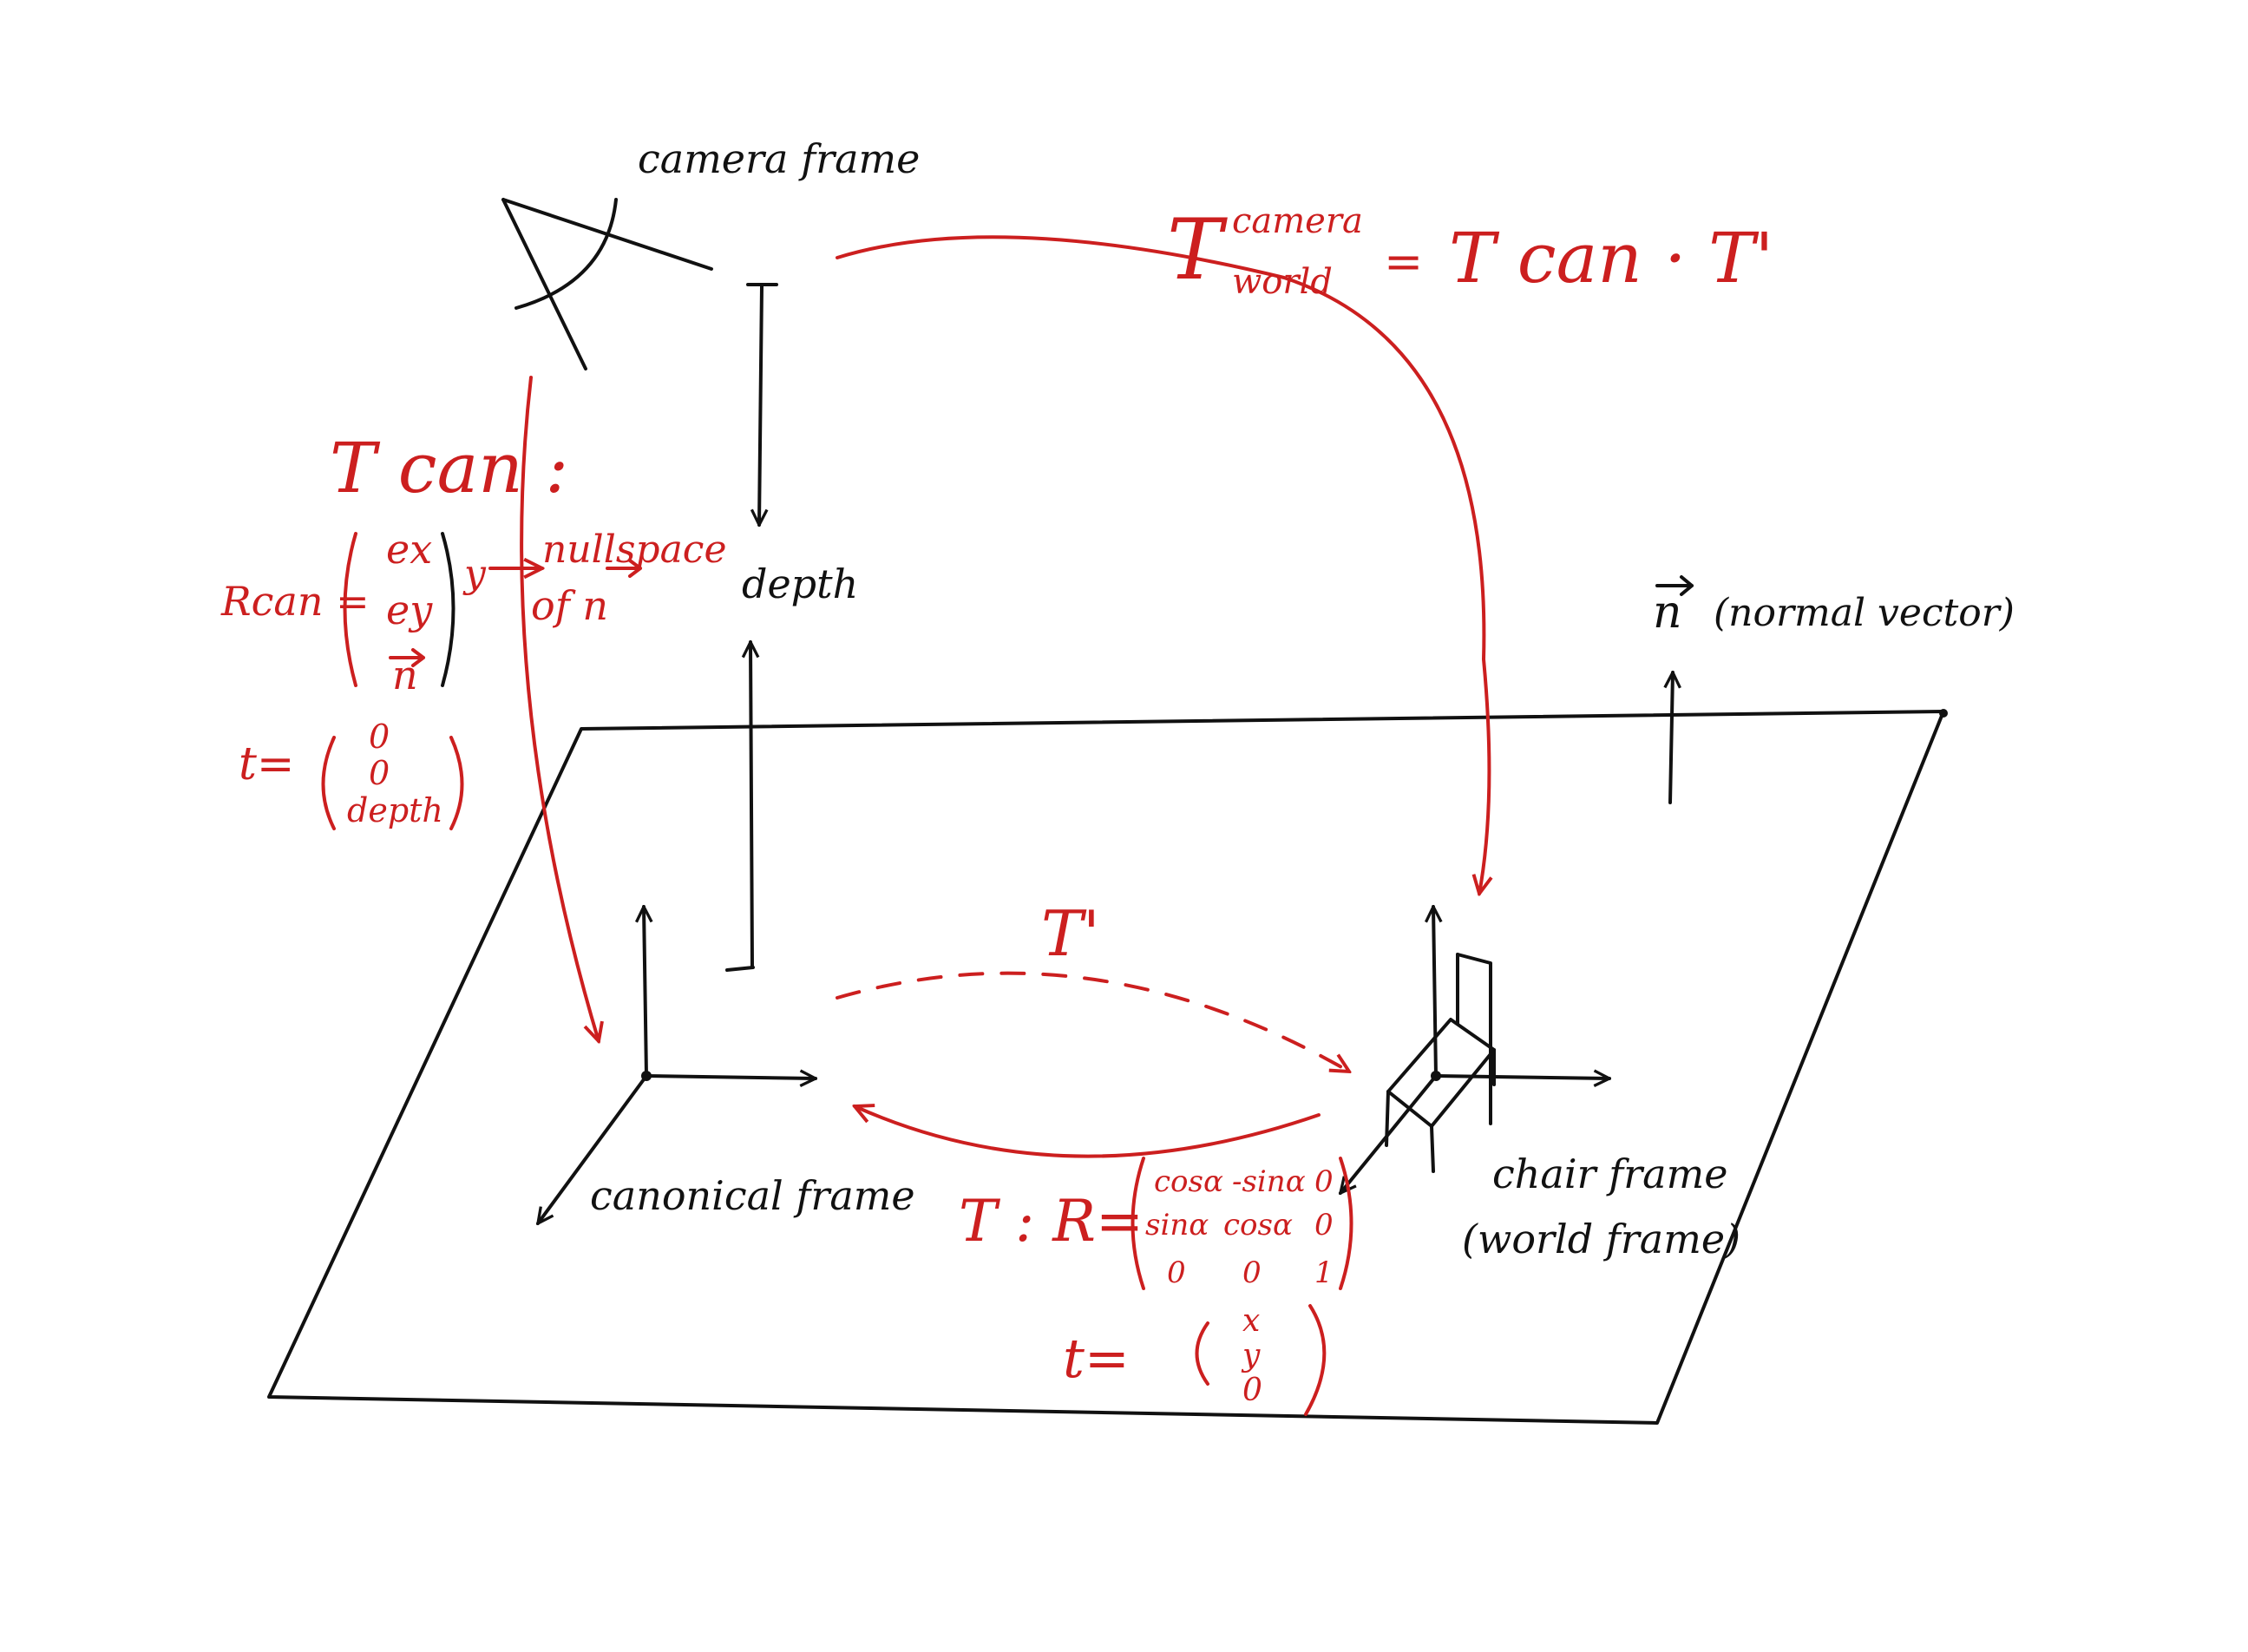 The image size is (2248, 1652). What do you see at coordinates (607, 284) in the screenshot?
I see `camera-icon` at bounding box center [607, 284].